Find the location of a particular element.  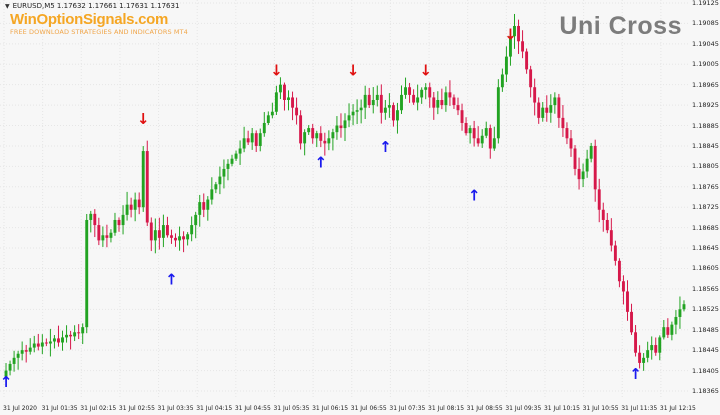

brand-title: WinOptionSignals.com is located at coordinates (89, 19).